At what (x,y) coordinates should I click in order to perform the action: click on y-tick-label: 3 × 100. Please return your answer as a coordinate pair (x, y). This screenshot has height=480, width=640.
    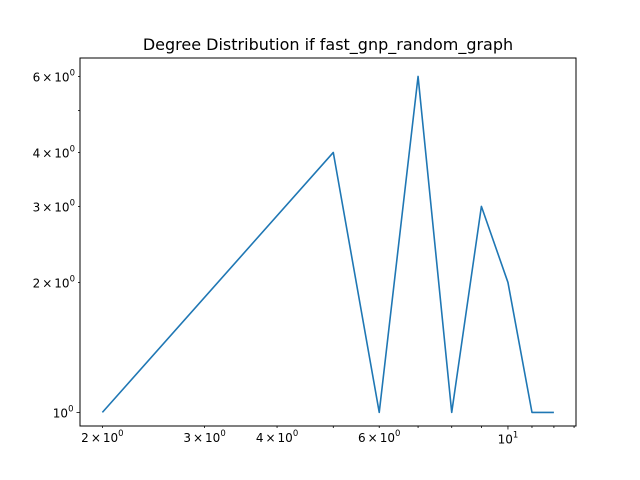
    Looking at the image, I should click on (54, 206).